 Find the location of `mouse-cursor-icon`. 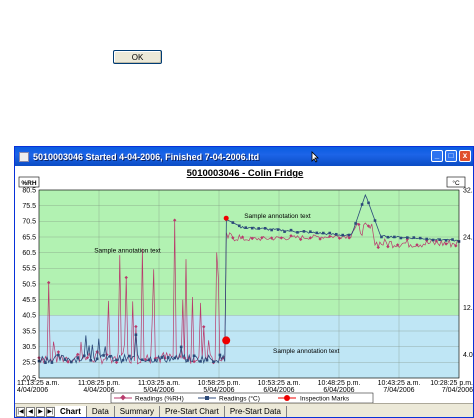

mouse-cursor-icon is located at coordinates (315, 157).